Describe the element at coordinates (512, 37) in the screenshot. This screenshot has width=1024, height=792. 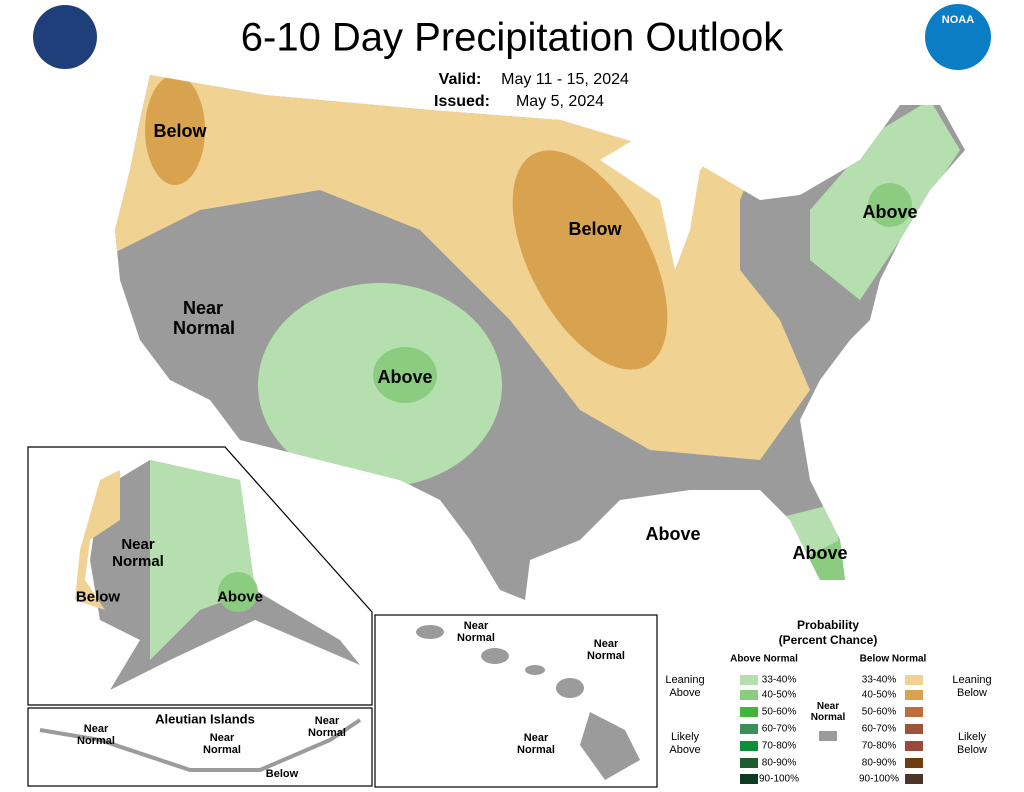
I see `title: 6-10 Day Precipitation Outlook` at that location.